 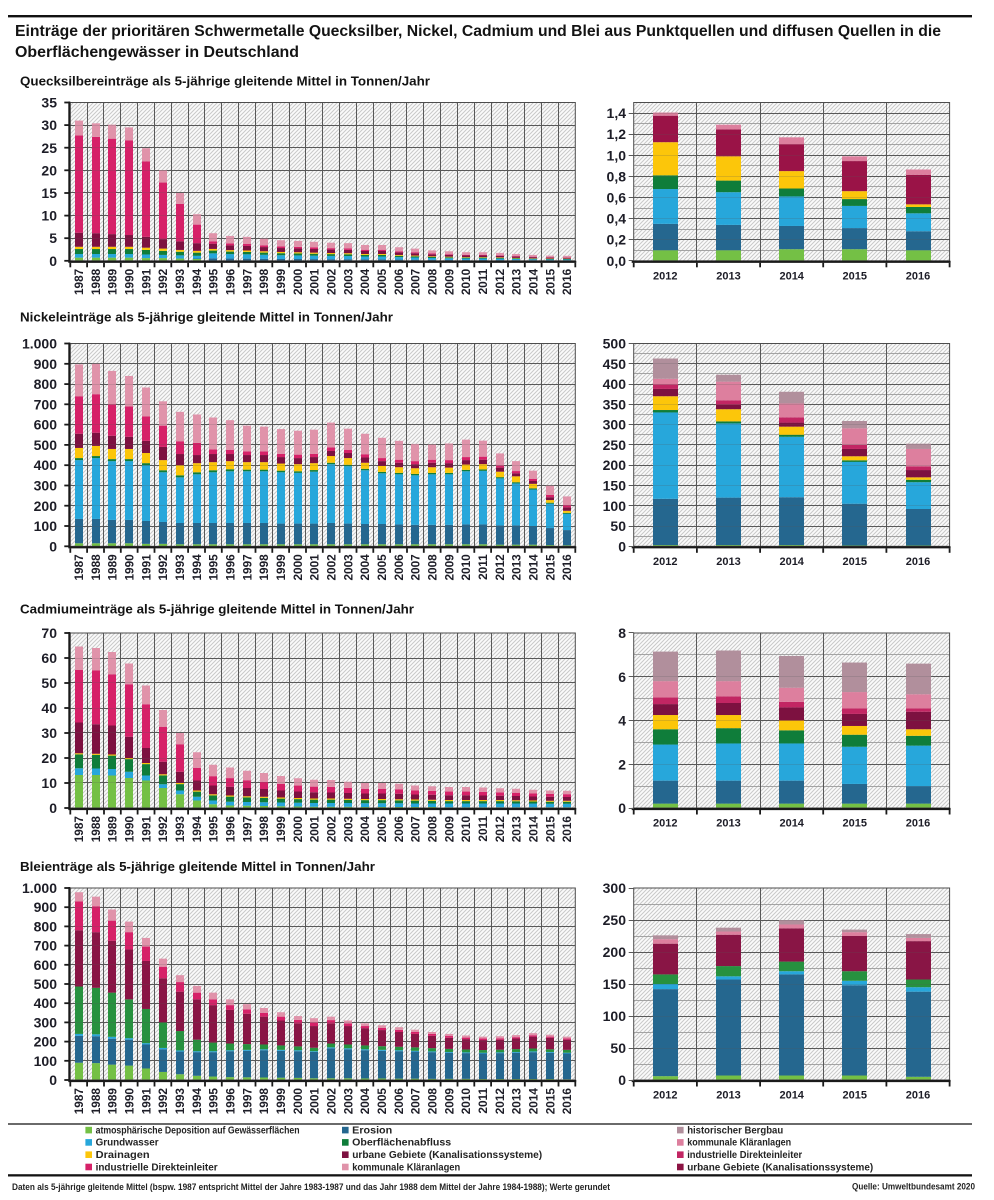 What do you see at coordinates (615, 445) in the screenshot?
I see `svg-text: 250` at bounding box center [615, 445].